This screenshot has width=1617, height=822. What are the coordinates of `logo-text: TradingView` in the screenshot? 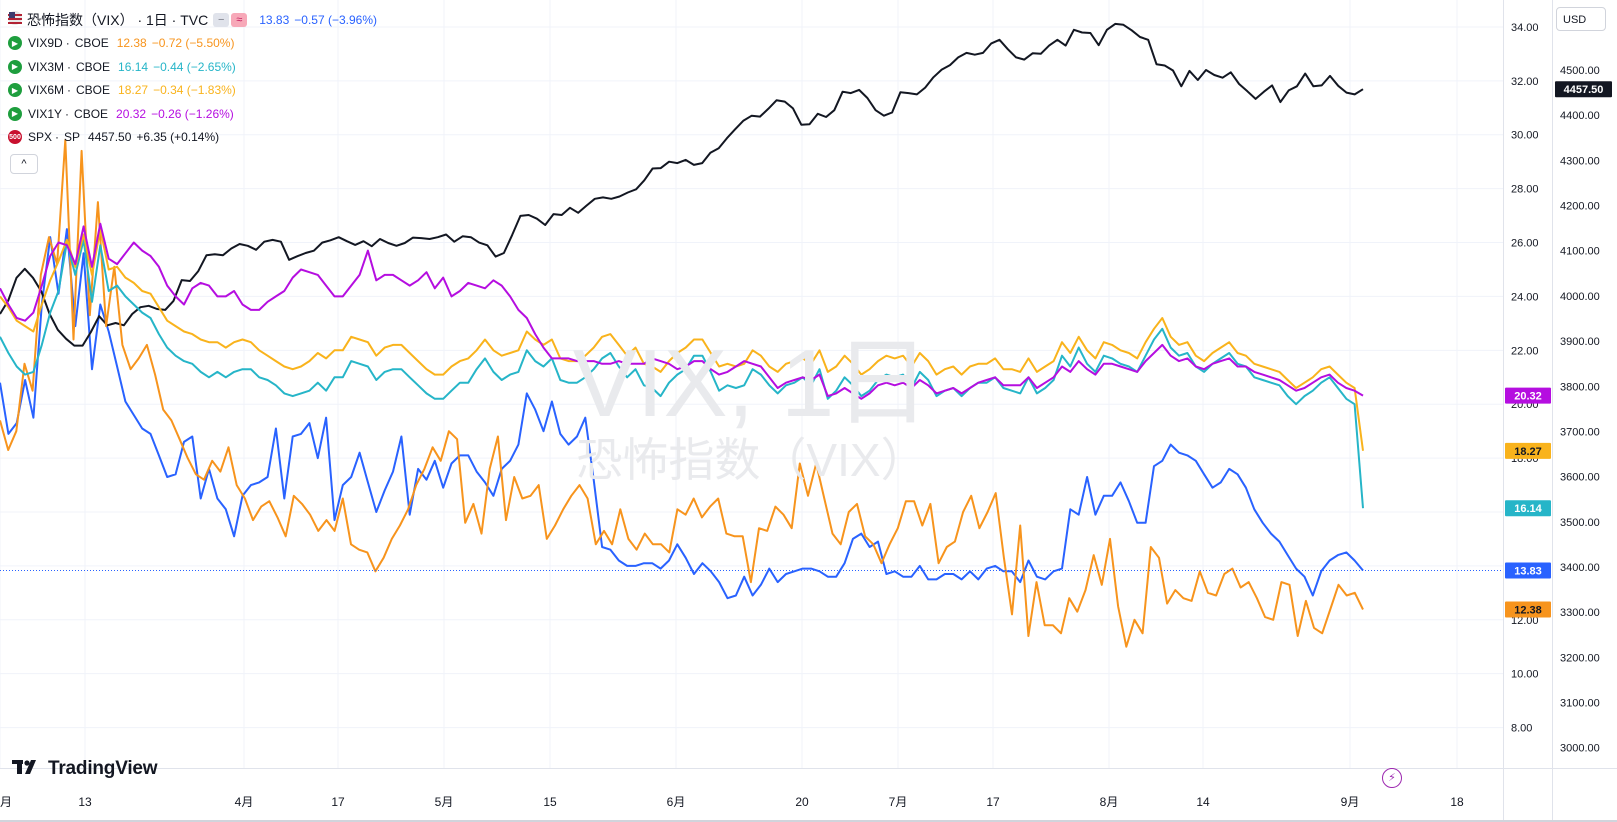 It's located at (103, 768).